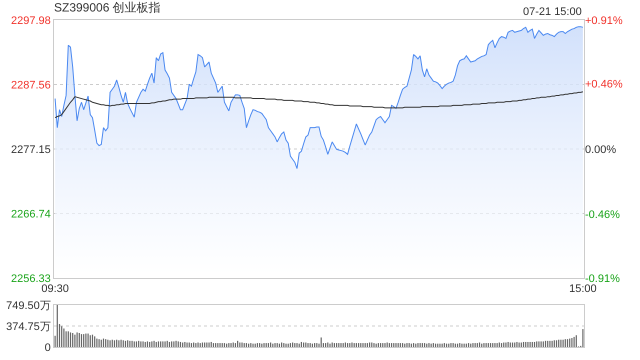 Image resolution: width=640 pixels, height=360 pixels. What do you see at coordinates (602, 278) in the screenshot?
I see `y2-tick-label: -0.91%` at bounding box center [602, 278].